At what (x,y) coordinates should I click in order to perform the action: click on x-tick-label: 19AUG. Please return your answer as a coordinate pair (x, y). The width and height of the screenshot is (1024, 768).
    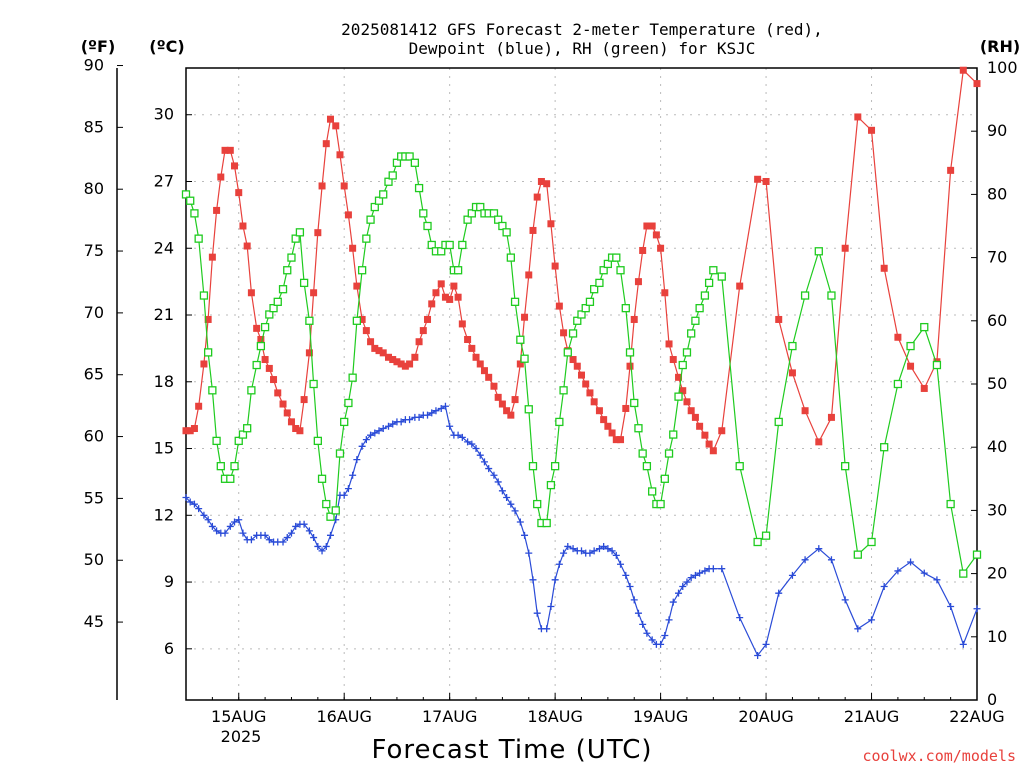
    Looking at the image, I should click on (660, 716).